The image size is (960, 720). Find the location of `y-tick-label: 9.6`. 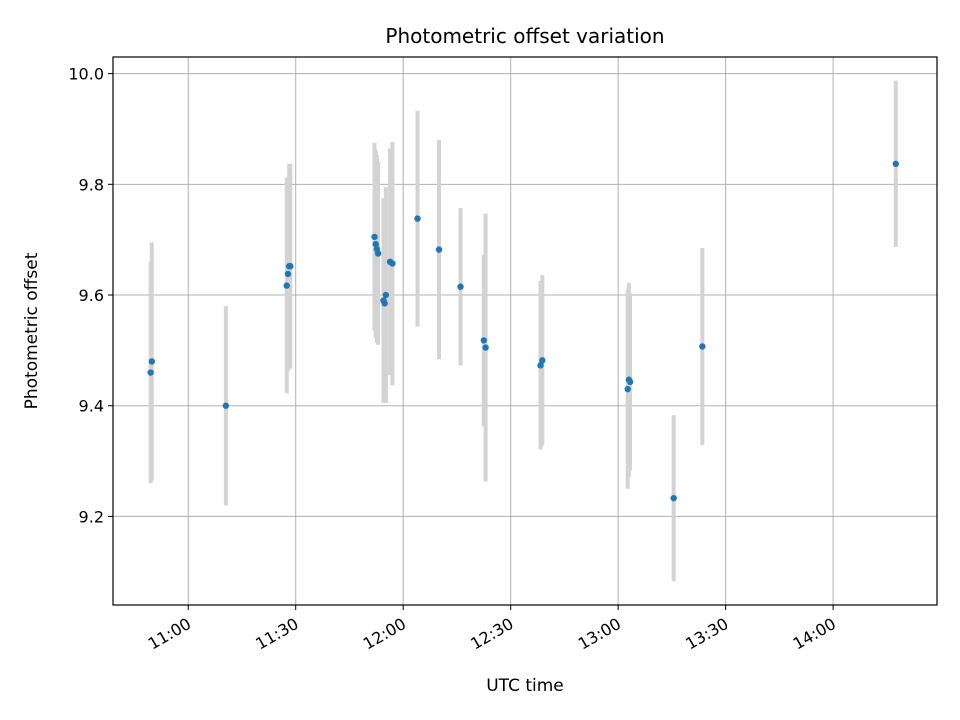

y-tick-label: 9.6 is located at coordinates (91, 295).